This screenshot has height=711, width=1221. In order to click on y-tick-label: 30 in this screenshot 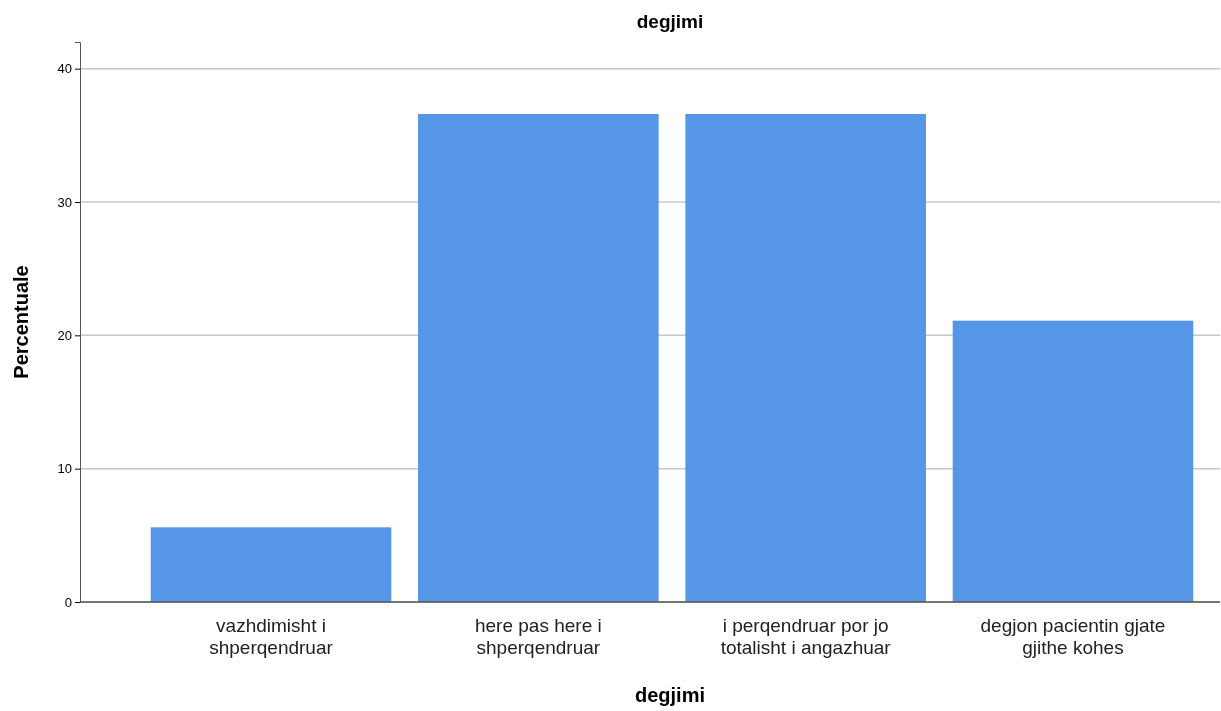, I will do `click(64, 202)`.